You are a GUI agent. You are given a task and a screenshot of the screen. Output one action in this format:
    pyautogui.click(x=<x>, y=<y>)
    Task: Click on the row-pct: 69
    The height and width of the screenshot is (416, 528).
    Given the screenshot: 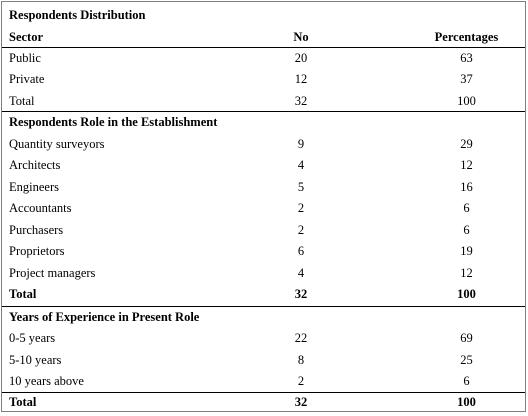 What is the action you would take?
    pyautogui.click(x=466, y=338)
    